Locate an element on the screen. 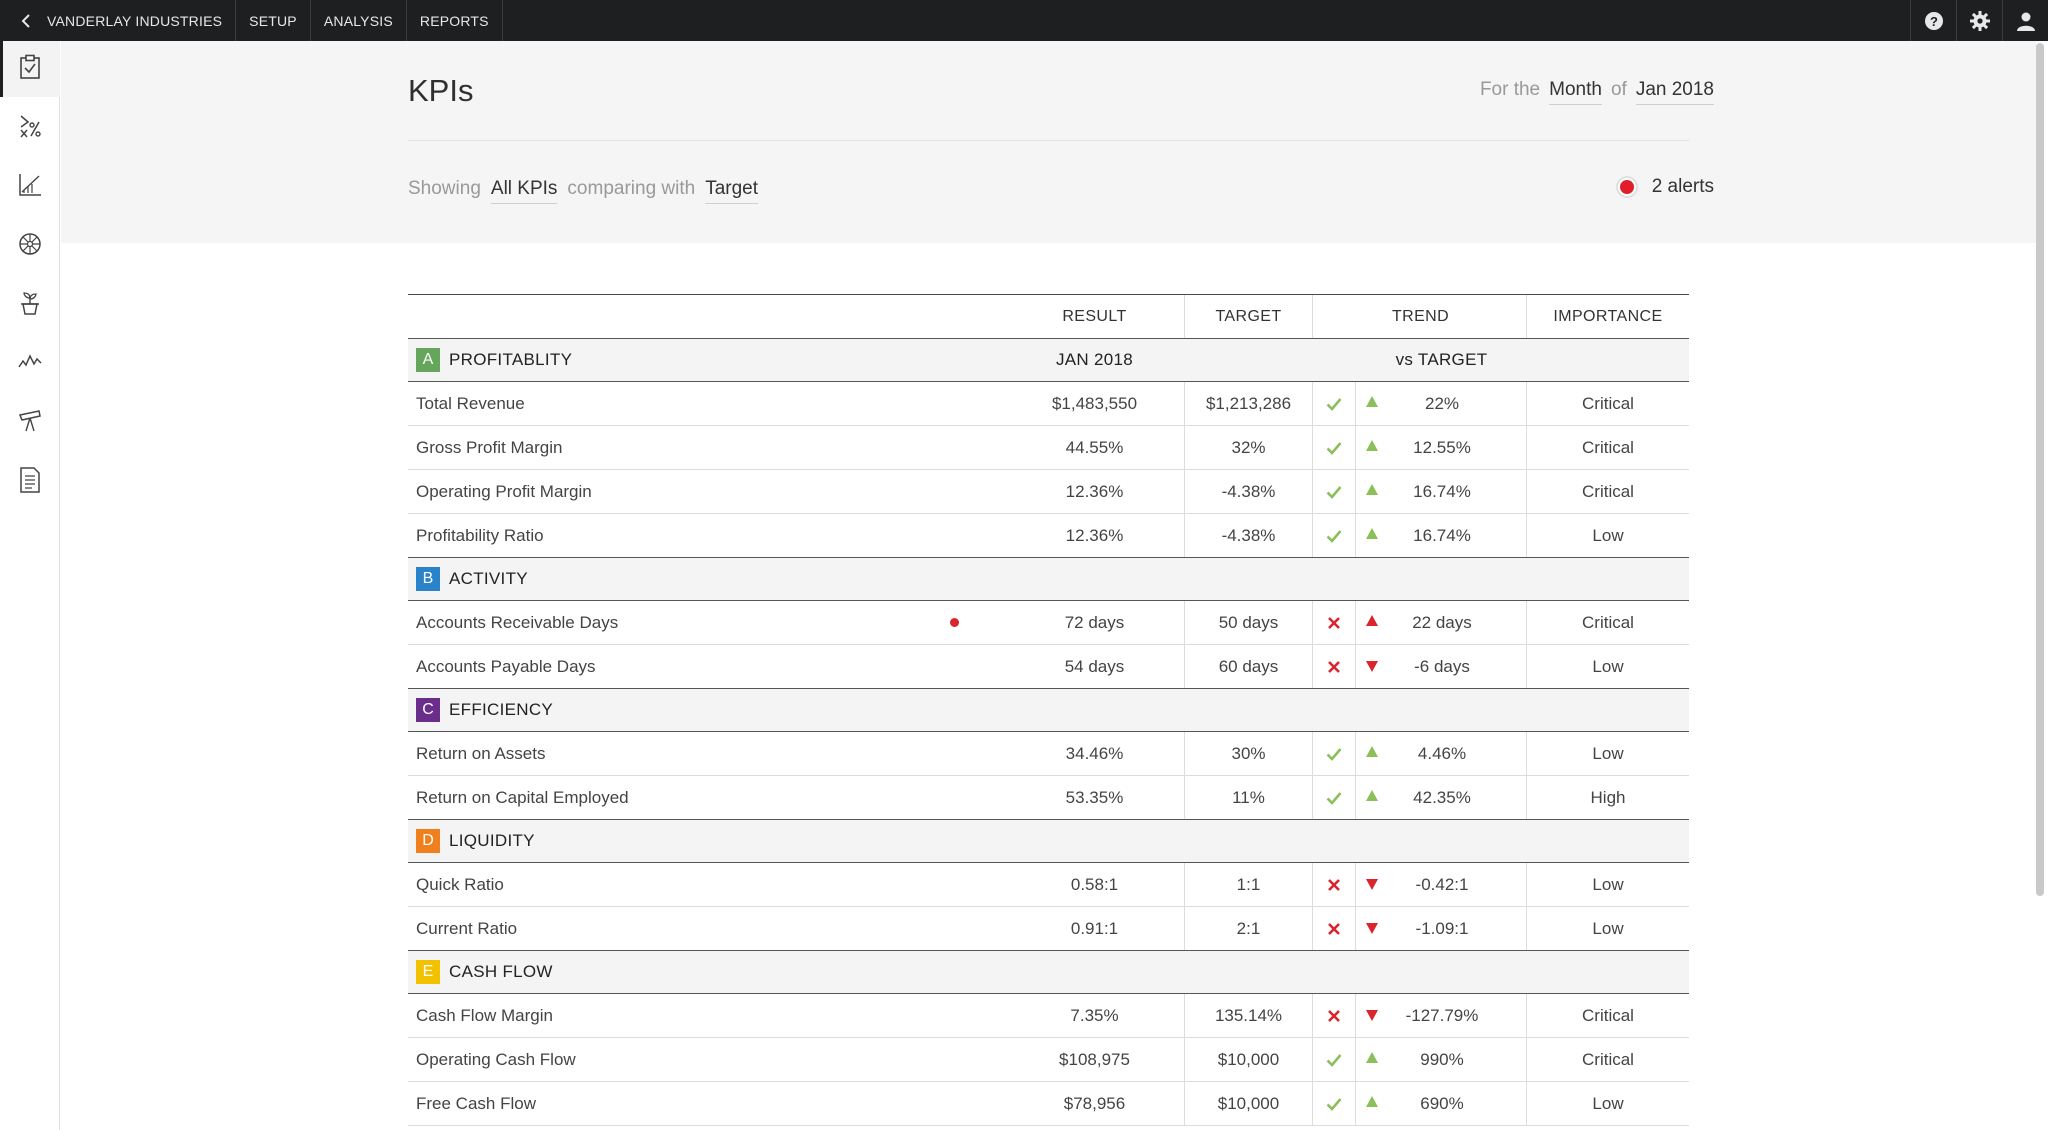 The image size is (2048, 1130). table-row: Current Ratio 0.91:1 2:1 -1.09:1 Low is located at coordinates (1048, 929).